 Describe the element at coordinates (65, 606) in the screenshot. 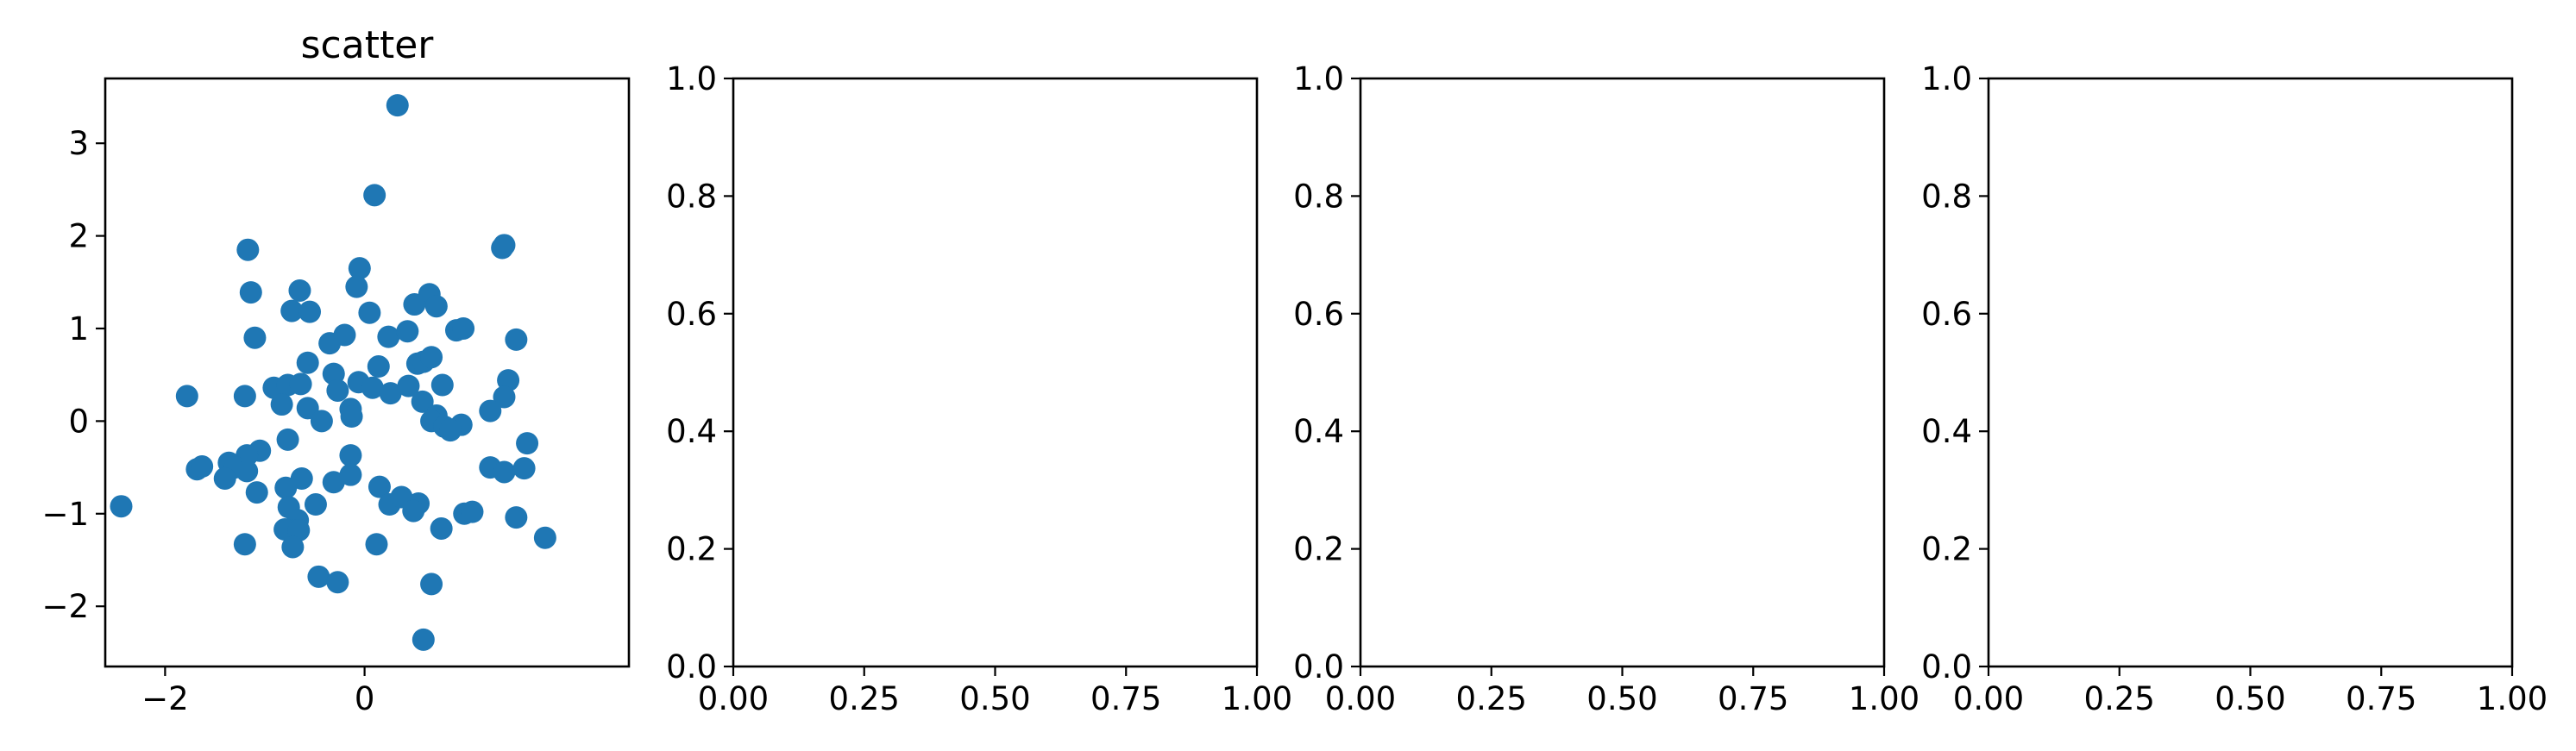

I see `y-tick-label: −2` at that location.